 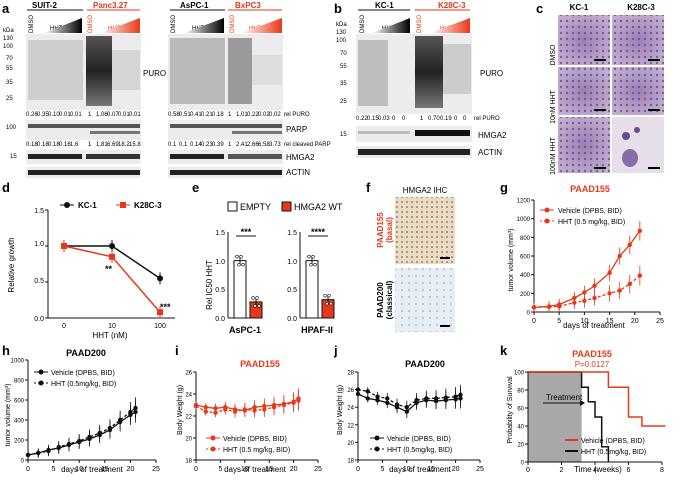 What do you see at coordinates (592, 364) in the screenshot?
I see `chart-subtitle: P=0.0127` at bounding box center [592, 364].